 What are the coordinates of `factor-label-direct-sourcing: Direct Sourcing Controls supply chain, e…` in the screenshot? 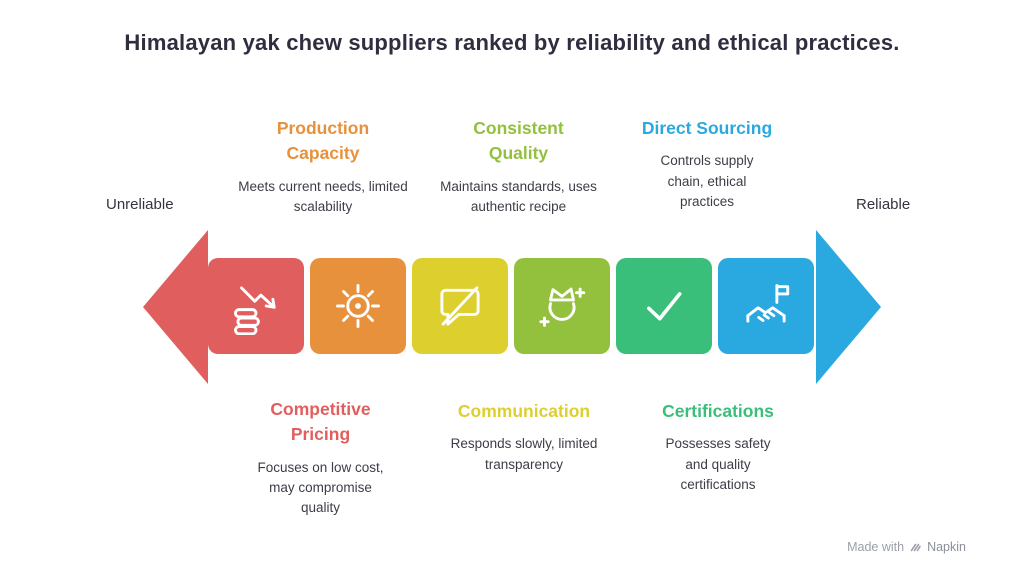 It's located at (707, 164).